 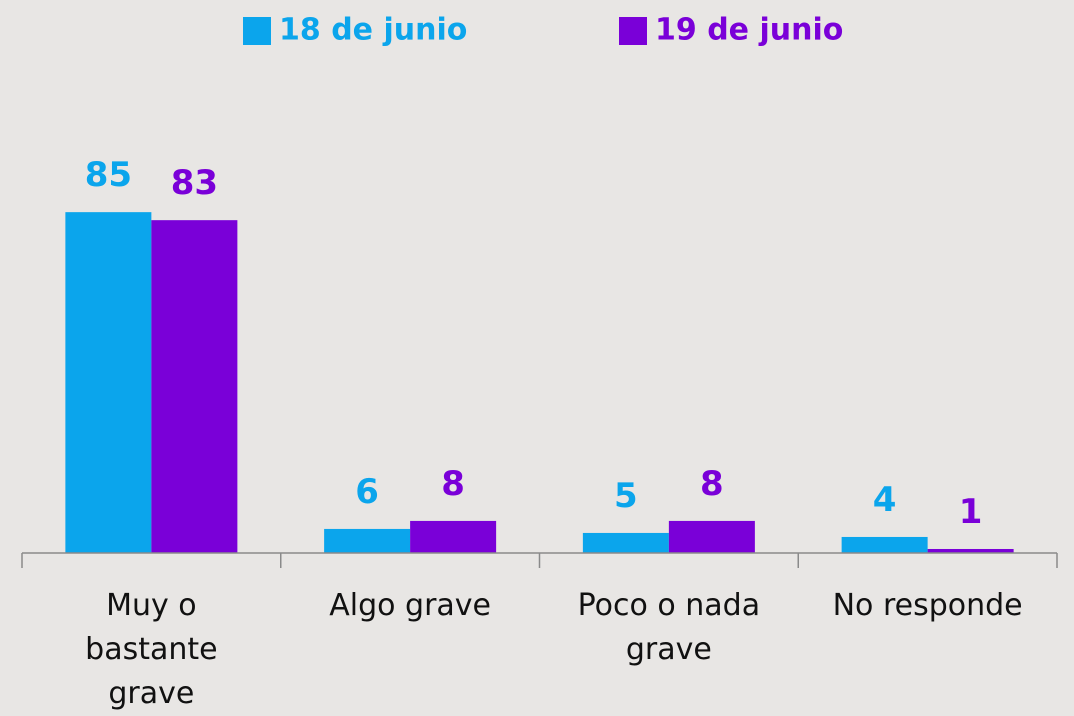 What do you see at coordinates (971, 512) in the screenshot?
I see `data-label: 1` at bounding box center [971, 512].